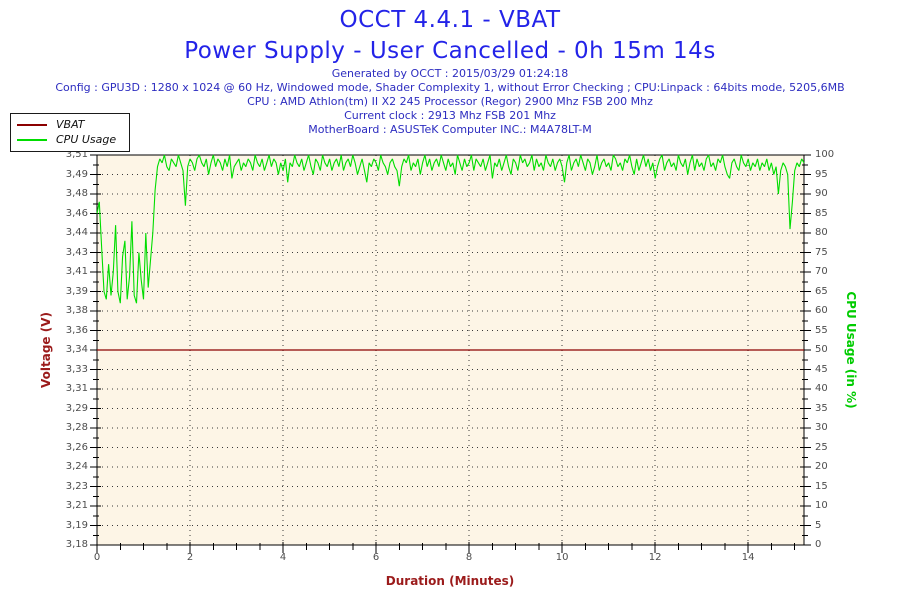 Image resolution: width=900 pixels, height=600 pixels. What do you see at coordinates (818, 544) in the screenshot?
I see `right-axis-tick-label: 0` at bounding box center [818, 544].